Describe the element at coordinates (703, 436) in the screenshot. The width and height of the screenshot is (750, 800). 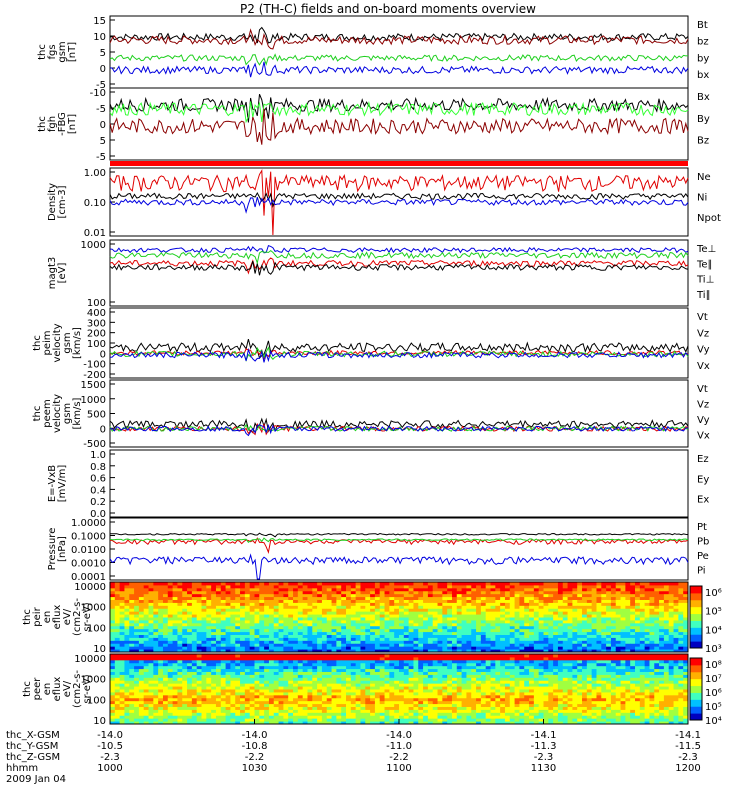
I see `legend-Vx: Vx` at that location.